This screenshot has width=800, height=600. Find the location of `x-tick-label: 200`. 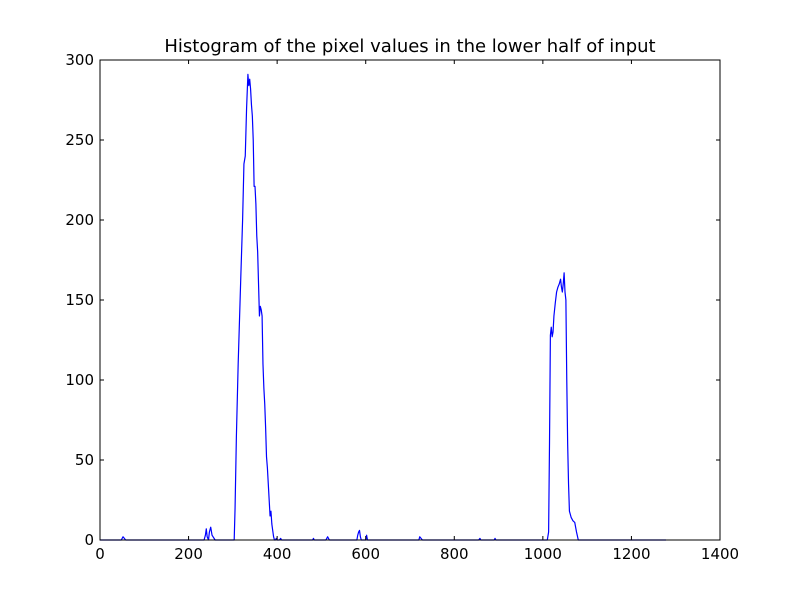

x-tick-label: 200 is located at coordinates (188, 554).